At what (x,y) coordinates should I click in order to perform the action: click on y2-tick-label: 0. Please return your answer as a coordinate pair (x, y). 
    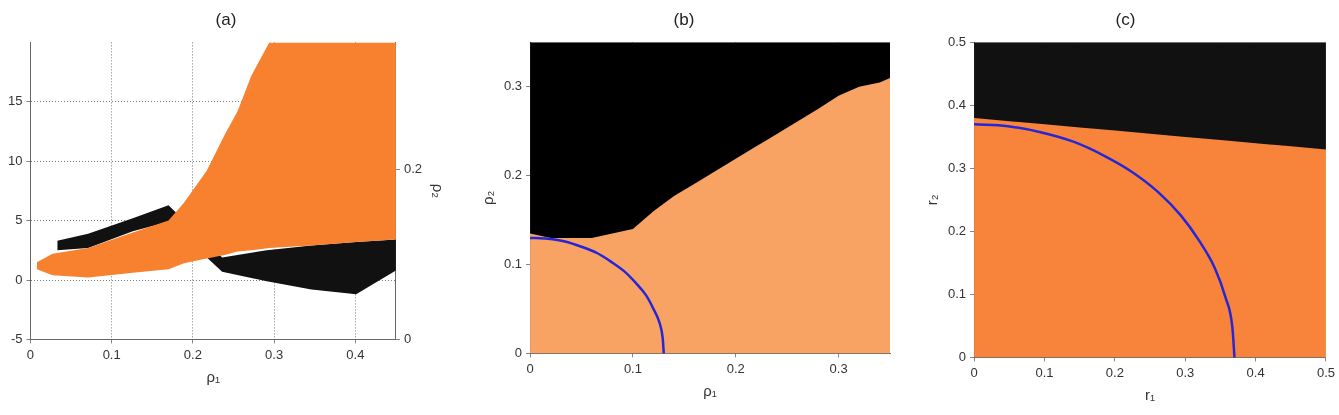
    Looking at the image, I should click on (407, 338).